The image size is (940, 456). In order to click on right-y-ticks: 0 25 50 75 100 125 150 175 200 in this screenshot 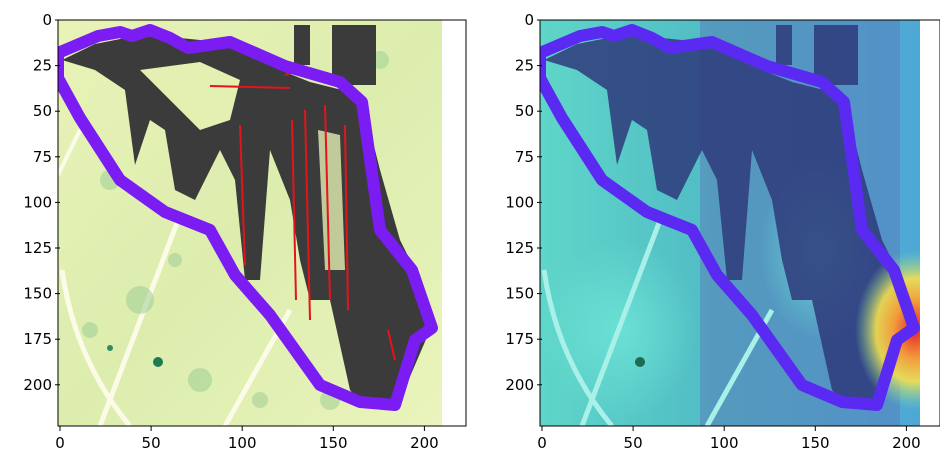, I will do `click(523, 202)`.